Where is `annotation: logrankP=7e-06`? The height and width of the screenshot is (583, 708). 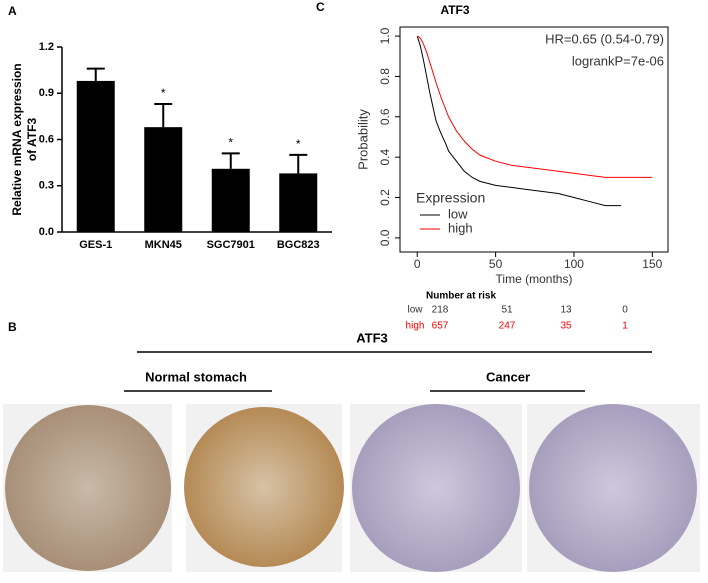
annotation: logrankP=7e-06 is located at coordinates (618, 60).